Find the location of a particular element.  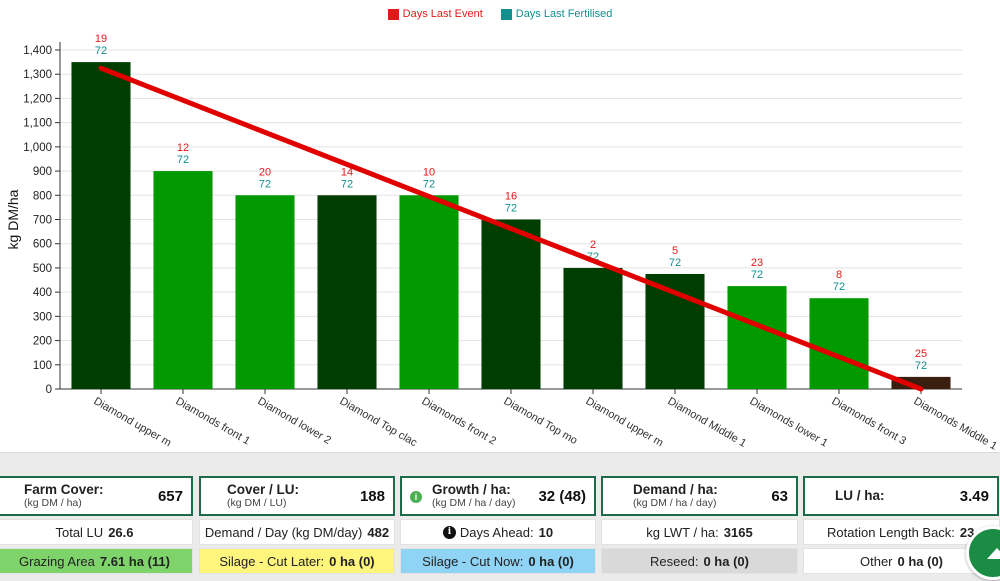

silage-later-row: Silage - Cut Later: 0 ha (0) is located at coordinates (297, 561).